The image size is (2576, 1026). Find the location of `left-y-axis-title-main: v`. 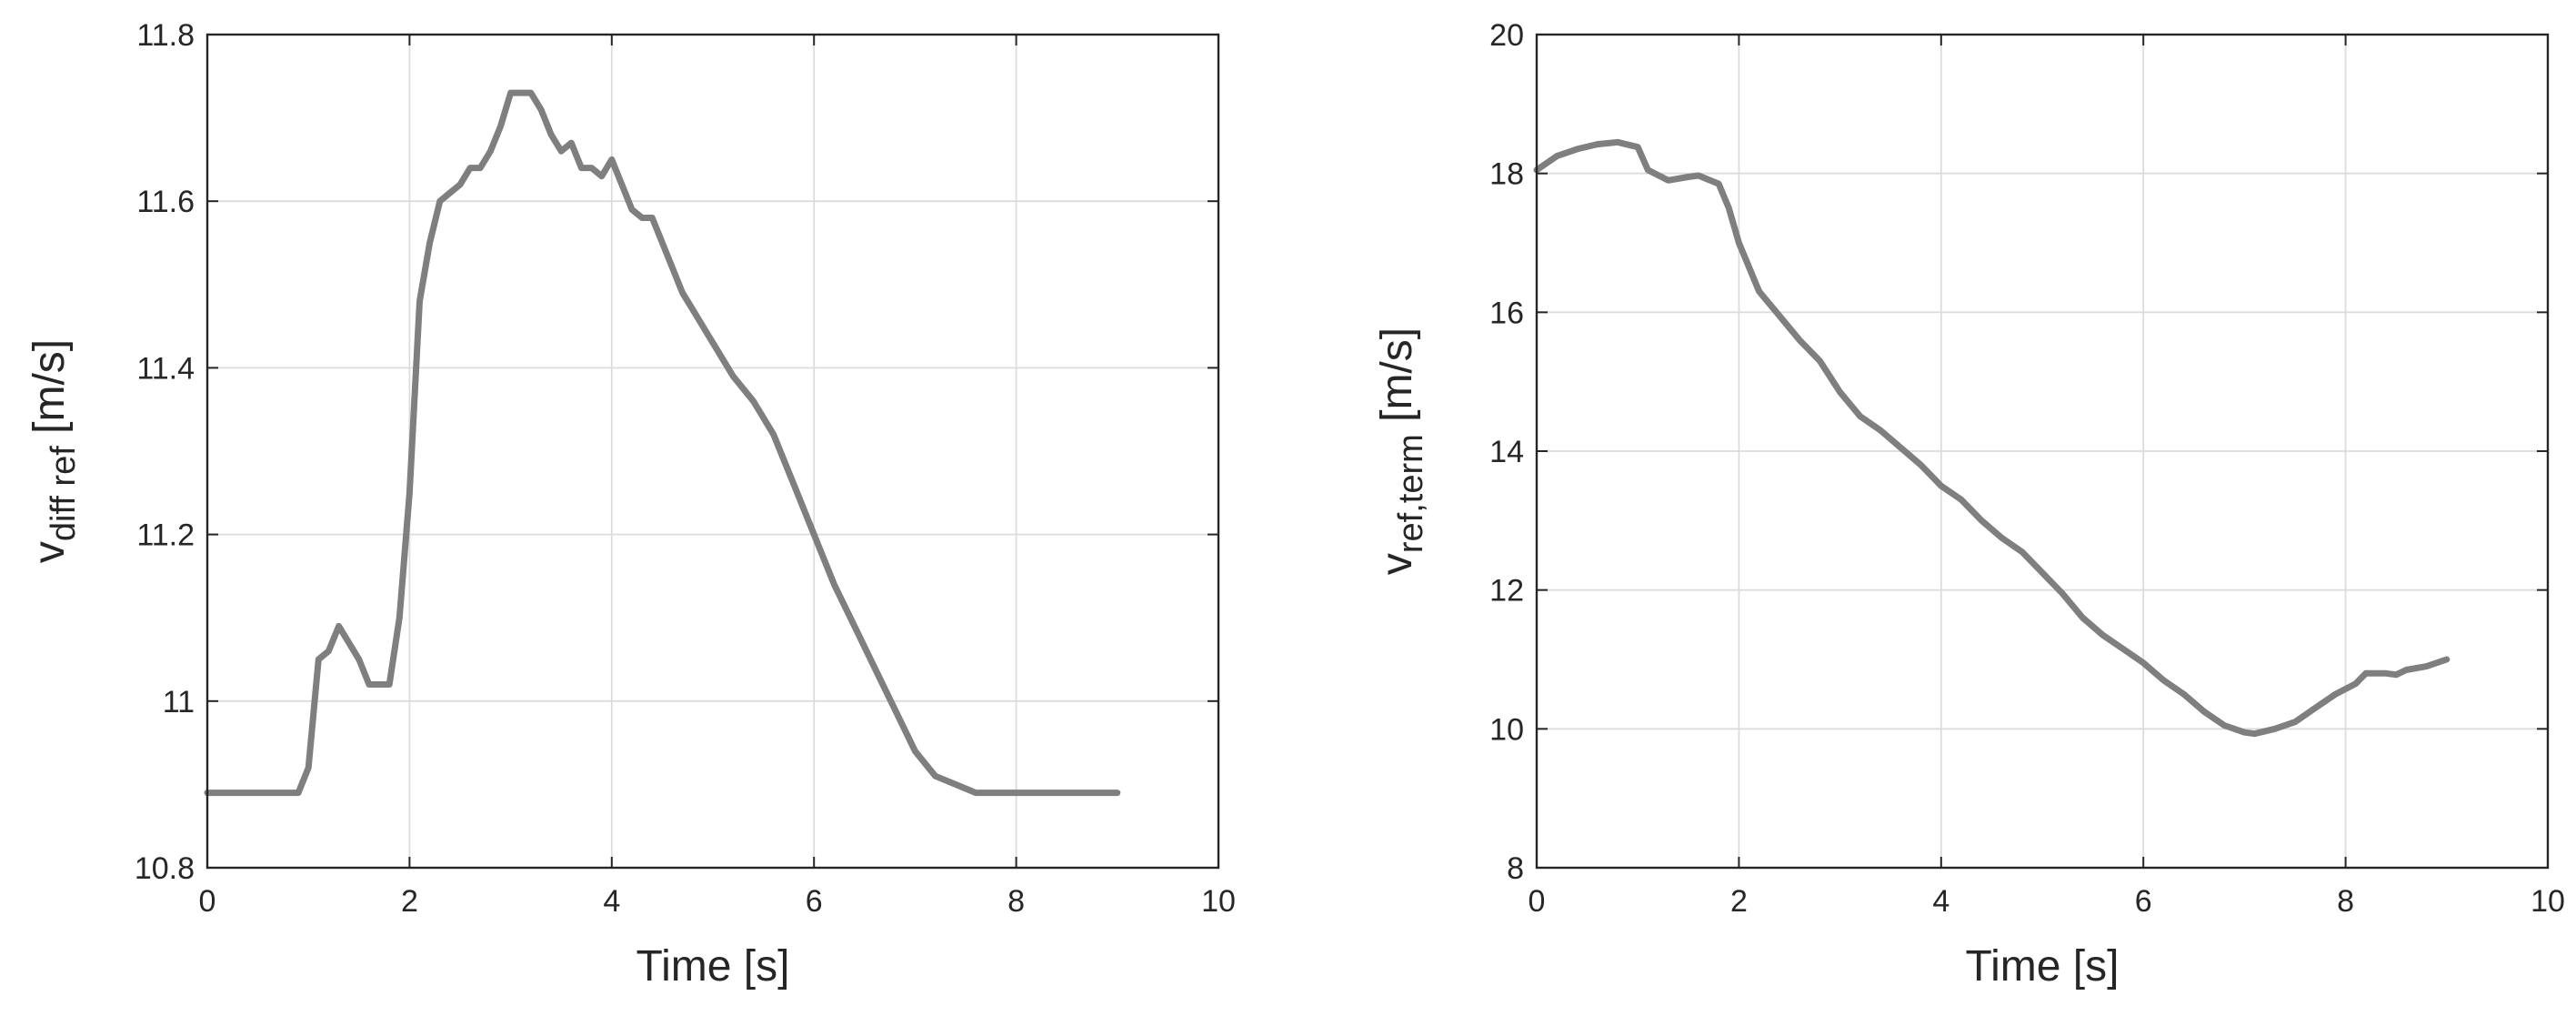

left-y-axis-title-main: v is located at coordinates (49, 552).